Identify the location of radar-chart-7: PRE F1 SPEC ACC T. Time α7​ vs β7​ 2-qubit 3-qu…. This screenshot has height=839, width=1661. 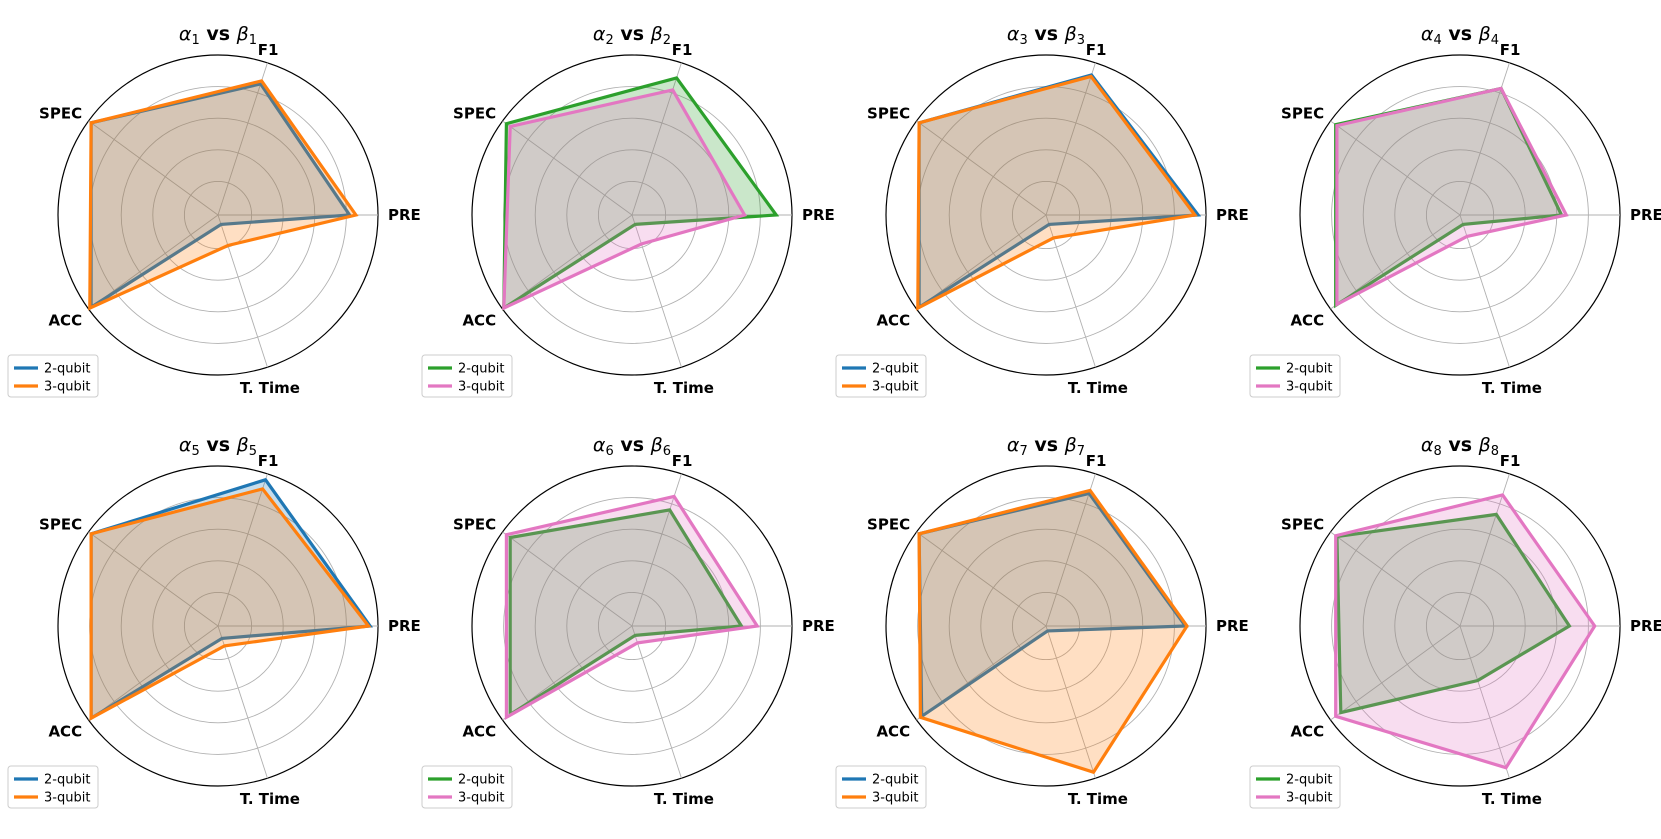
(1042, 621).